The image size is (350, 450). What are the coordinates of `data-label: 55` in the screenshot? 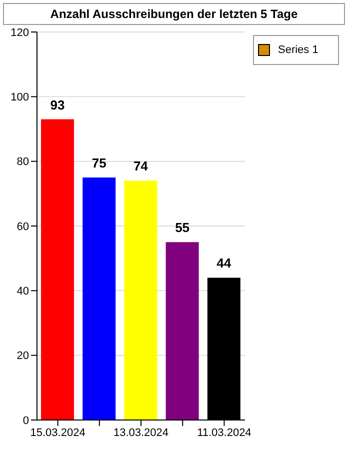 It's located at (182, 228).